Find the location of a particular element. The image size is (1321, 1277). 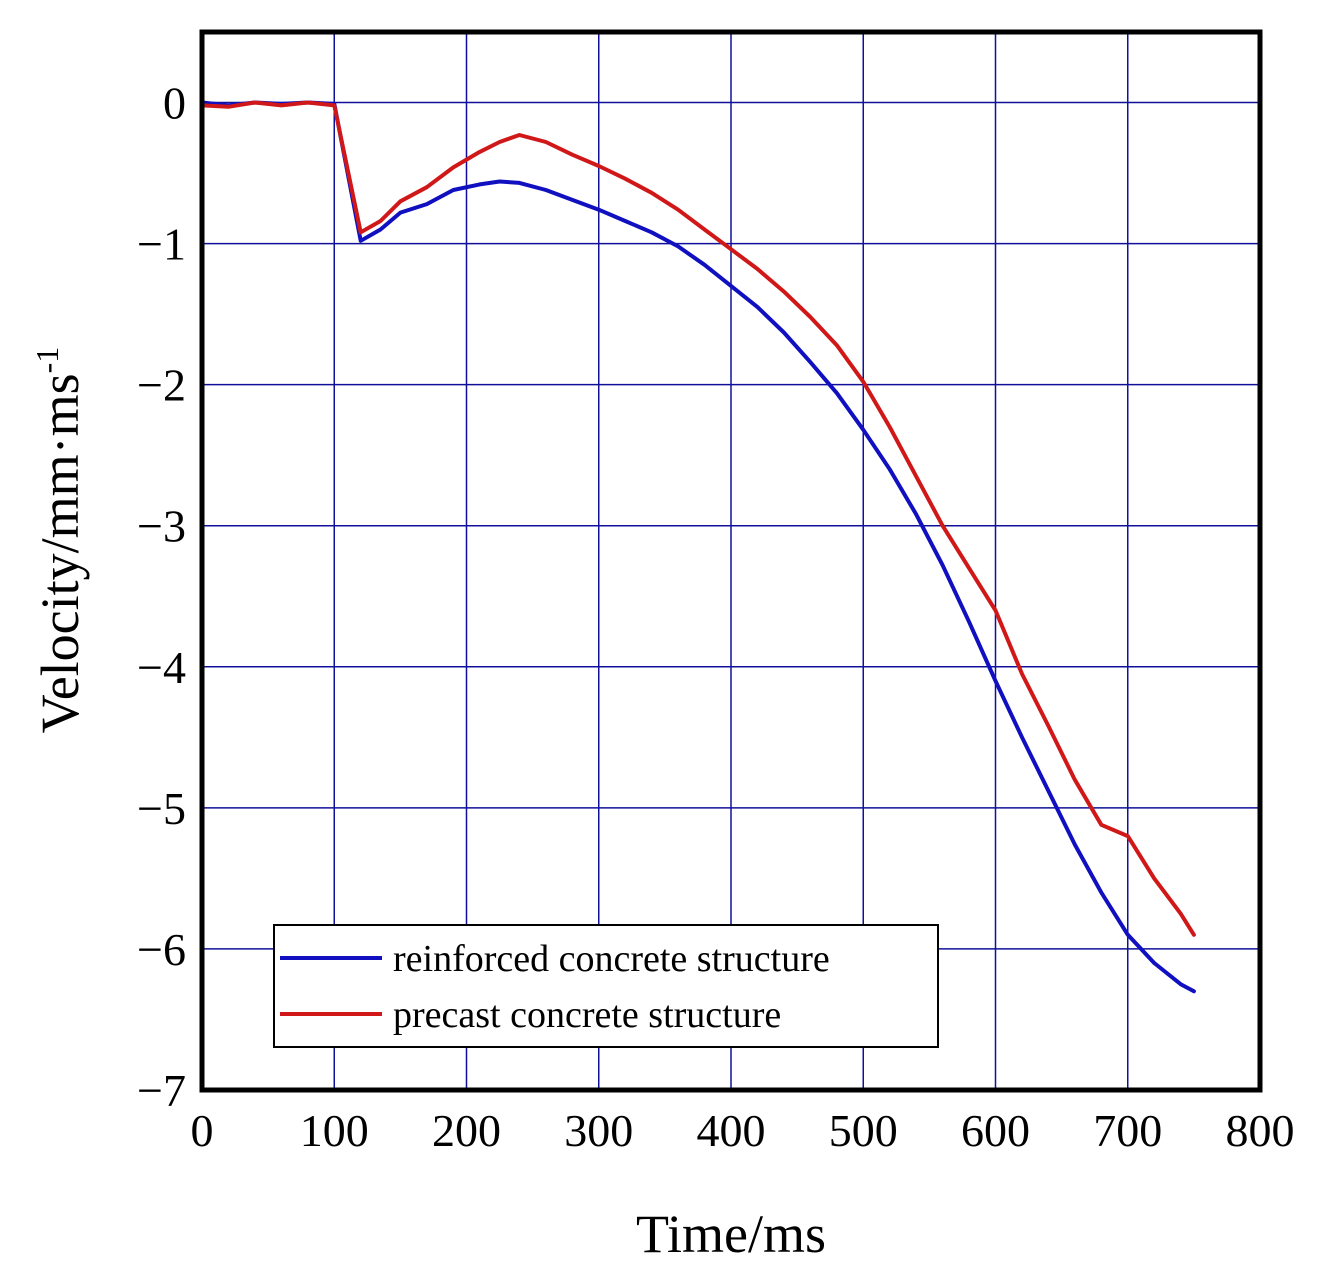

legend-label-precast: precast concrete structure is located at coordinates (587, 1015).